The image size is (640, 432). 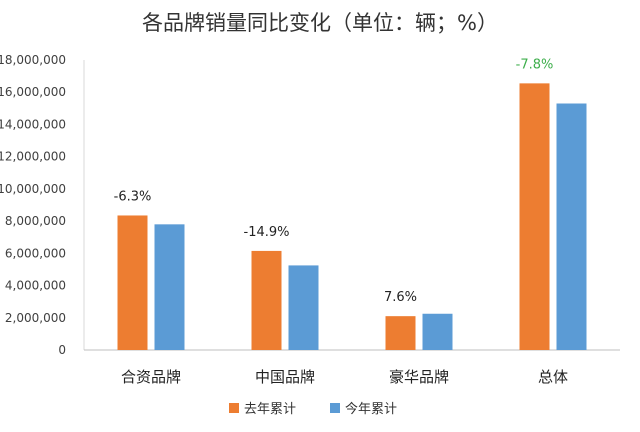 I want to click on chart-title: 各品牌销量同比变化（单位：辆；%）, so click(x=320, y=23).